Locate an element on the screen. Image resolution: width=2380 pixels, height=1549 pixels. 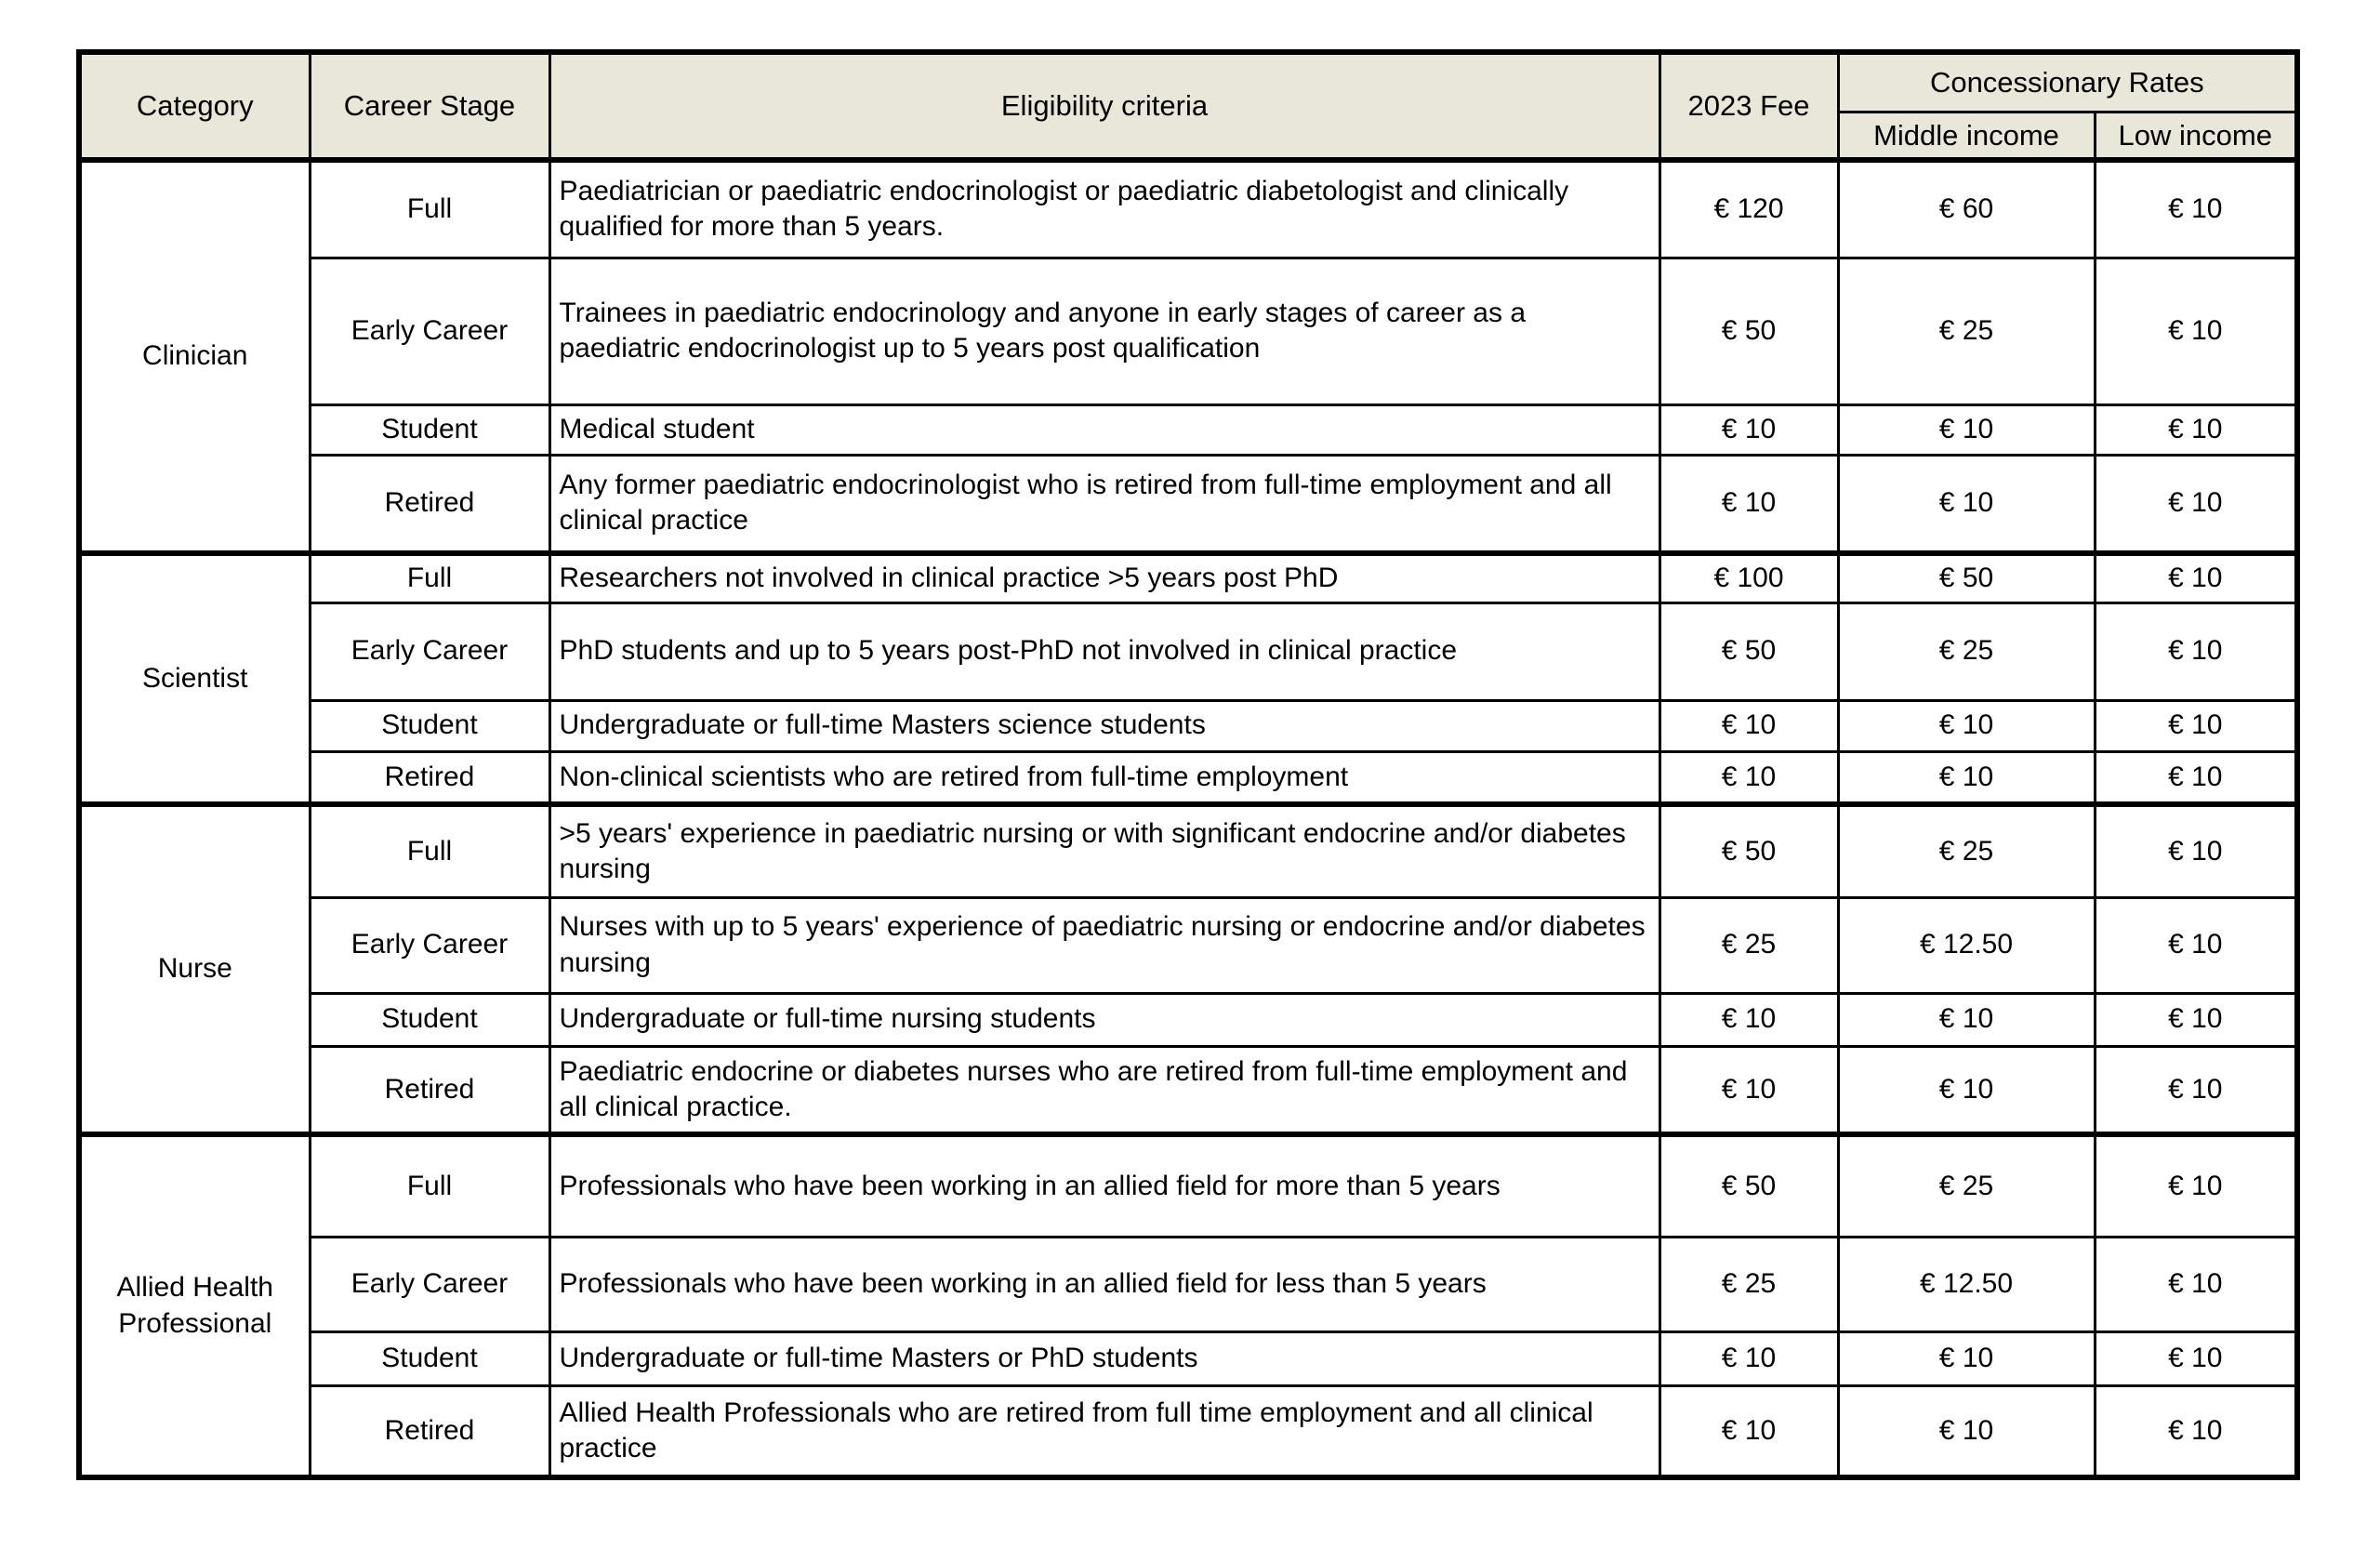
category-cell-scientist: Scientist is located at coordinates (194, 678).